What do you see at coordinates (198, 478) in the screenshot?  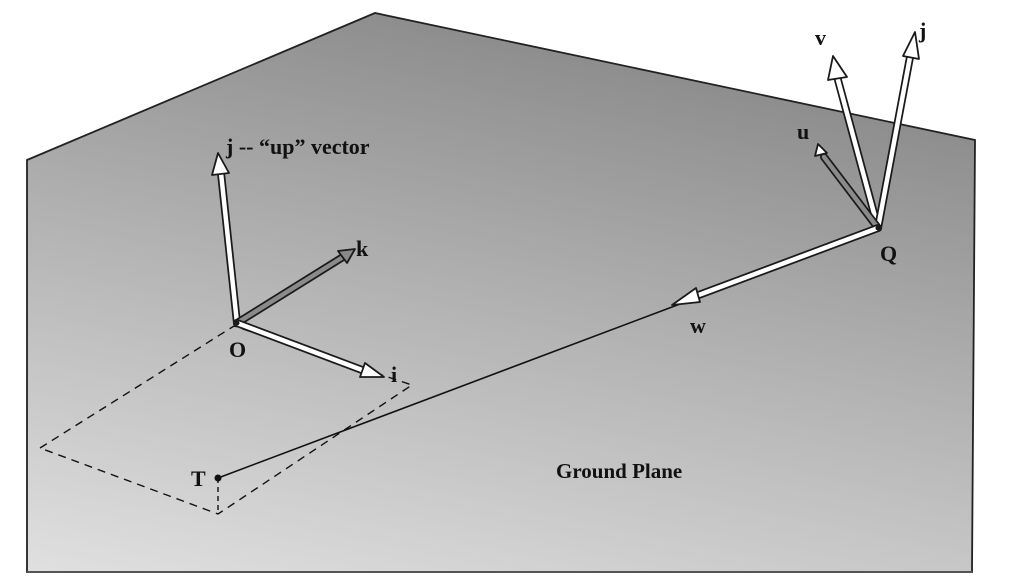 I see `label-T: T` at bounding box center [198, 478].